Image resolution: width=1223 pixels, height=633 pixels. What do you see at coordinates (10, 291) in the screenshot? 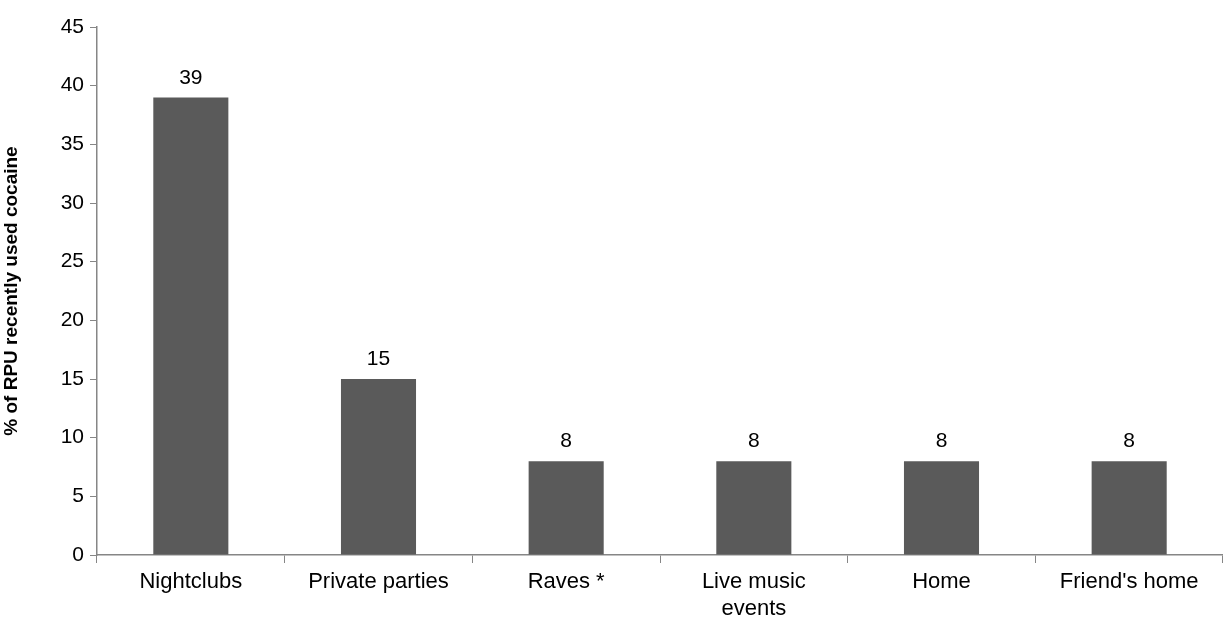
I see `y-axis-title: % of RPU recently used cocaine` at bounding box center [10, 291].